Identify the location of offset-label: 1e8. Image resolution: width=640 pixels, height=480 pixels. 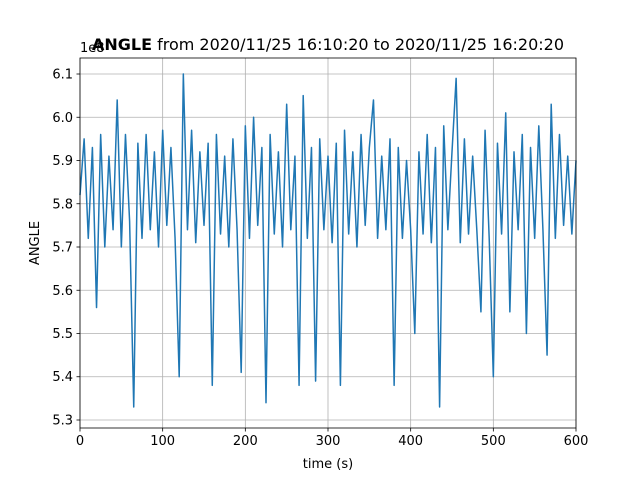
(92, 48).